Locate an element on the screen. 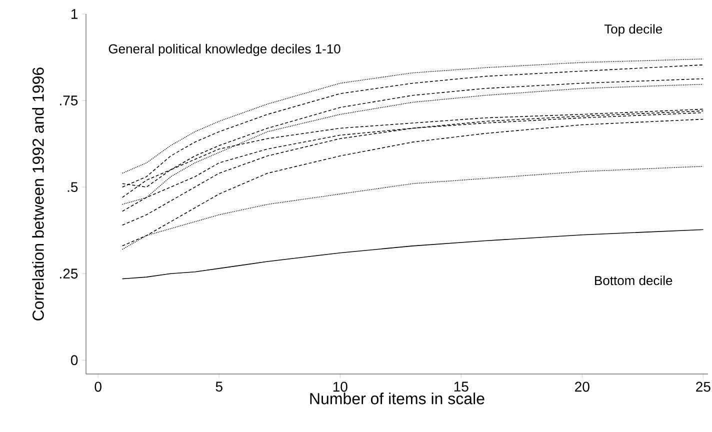  x-axis-title: Number of items in scale is located at coordinates (397, 398).